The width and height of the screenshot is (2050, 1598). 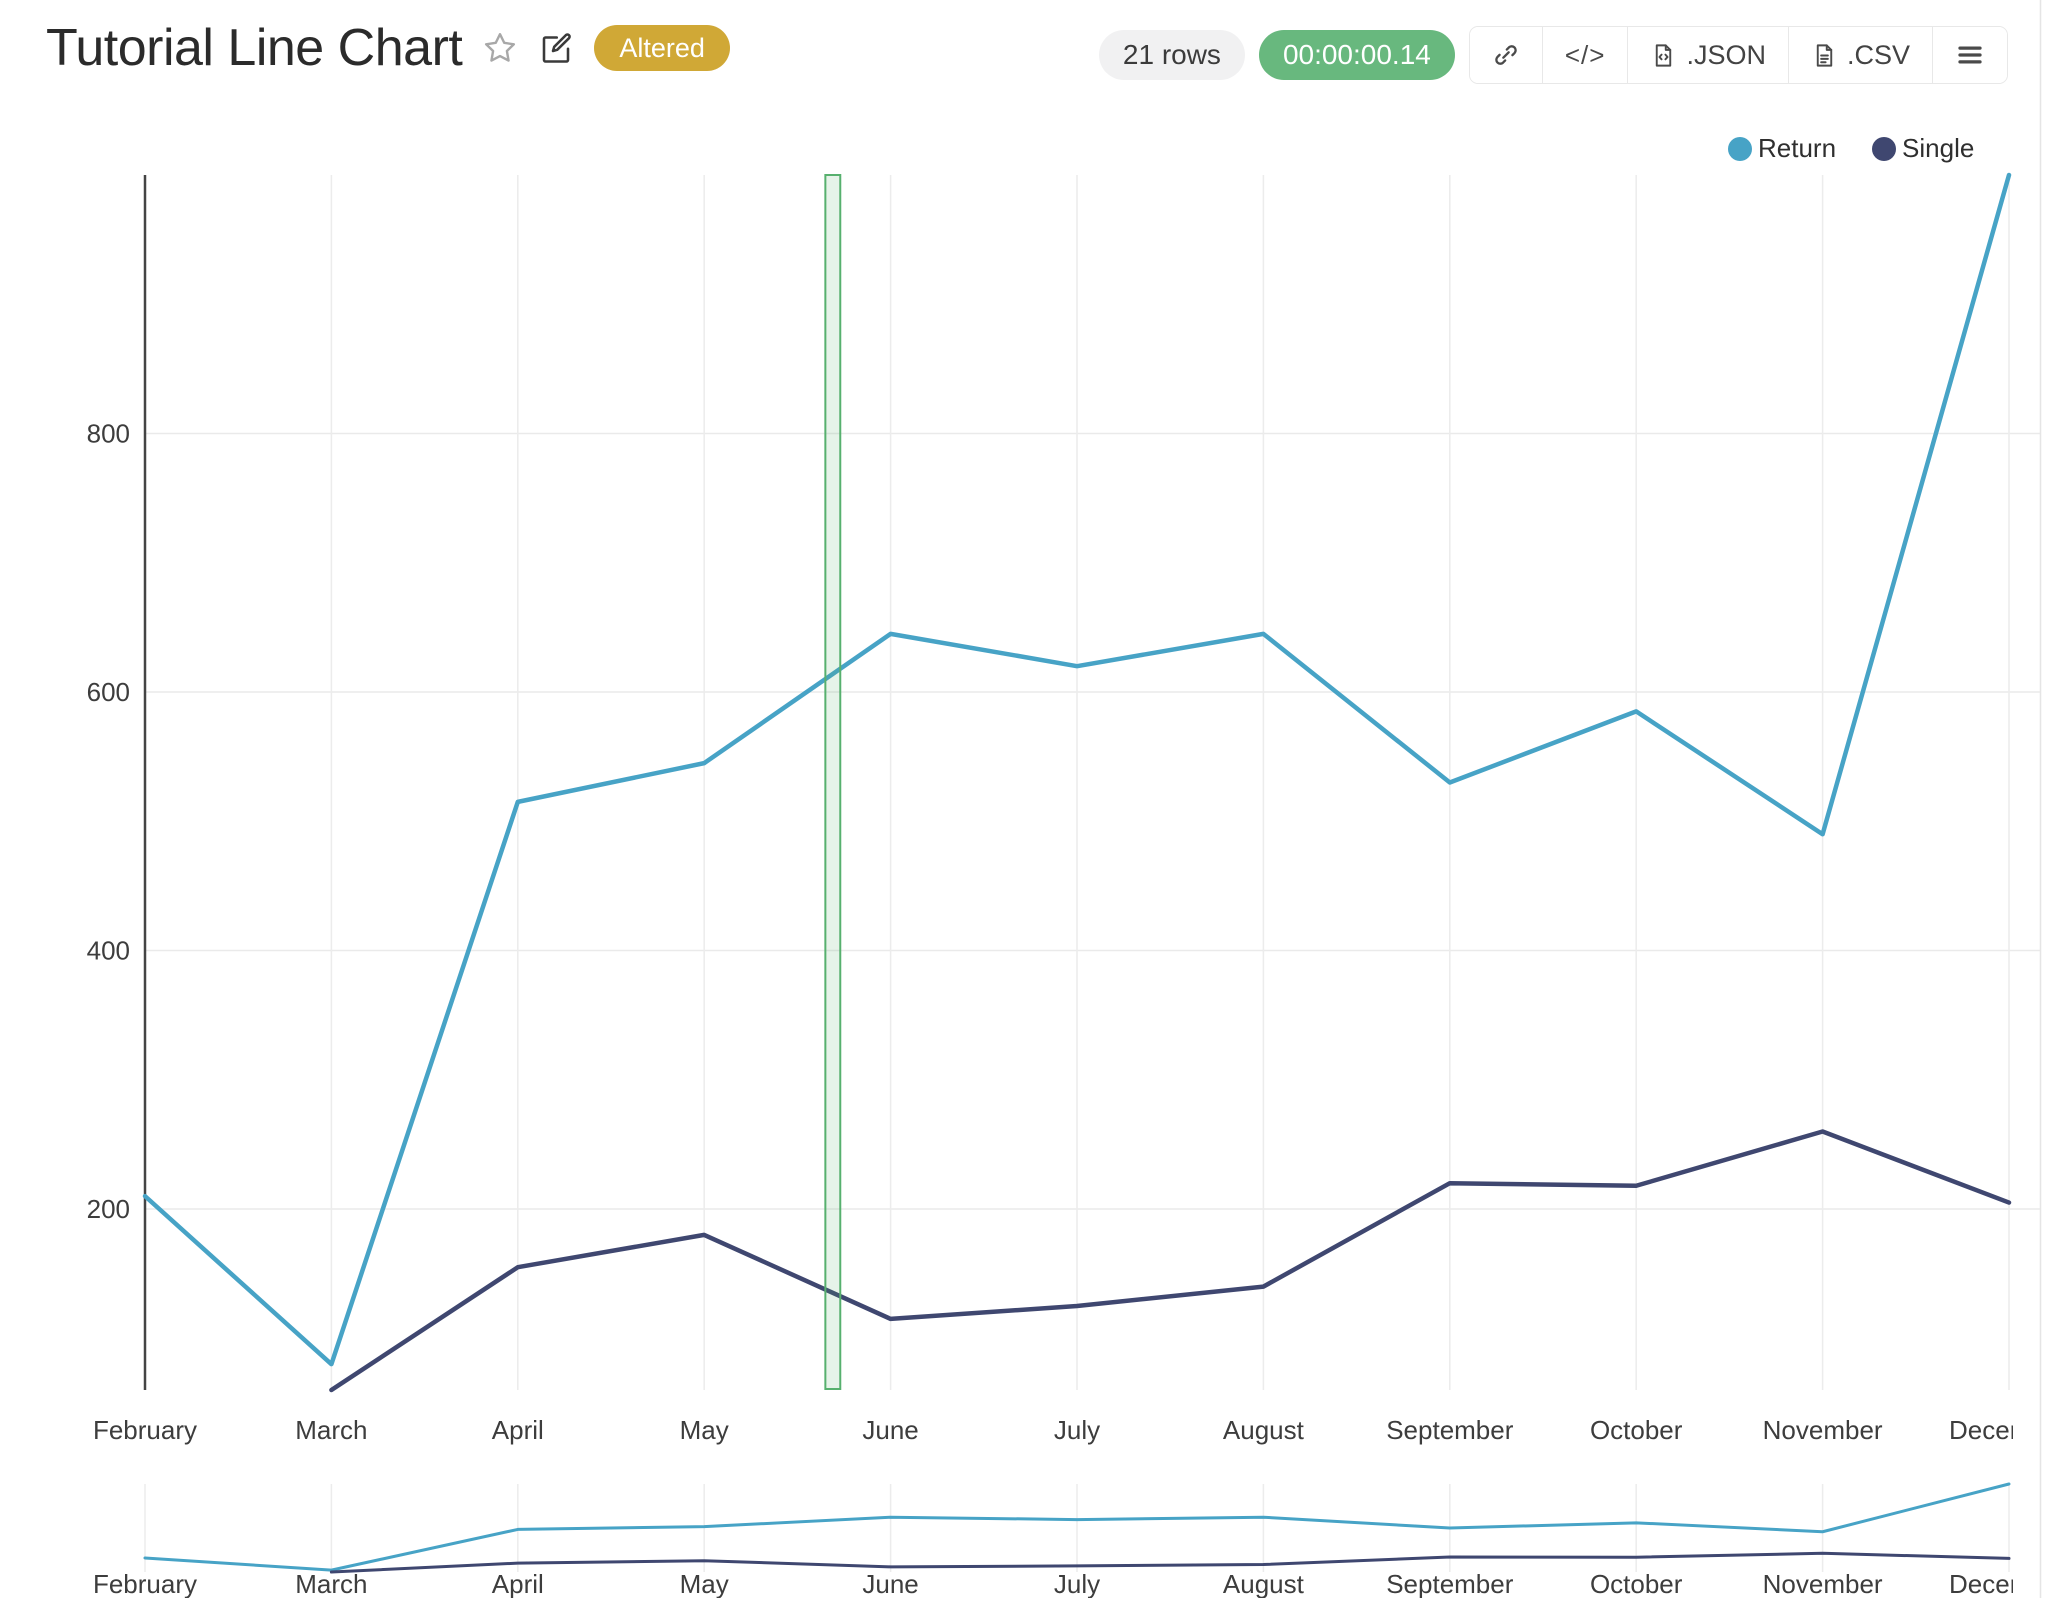 I want to click on code-icon: </>, so click(x=1585, y=54).